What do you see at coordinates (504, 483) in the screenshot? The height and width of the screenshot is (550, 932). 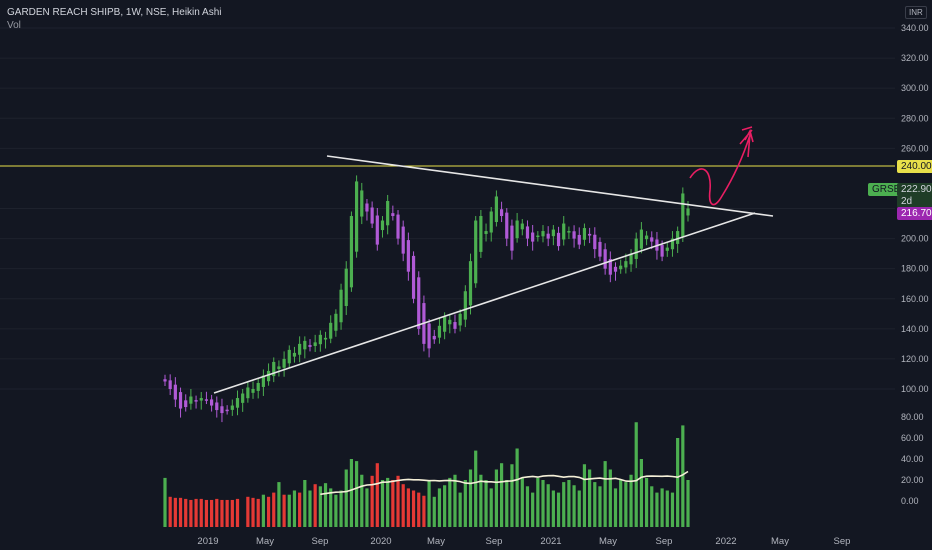 I see `volume-moving-average-line` at bounding box center [504, 483].